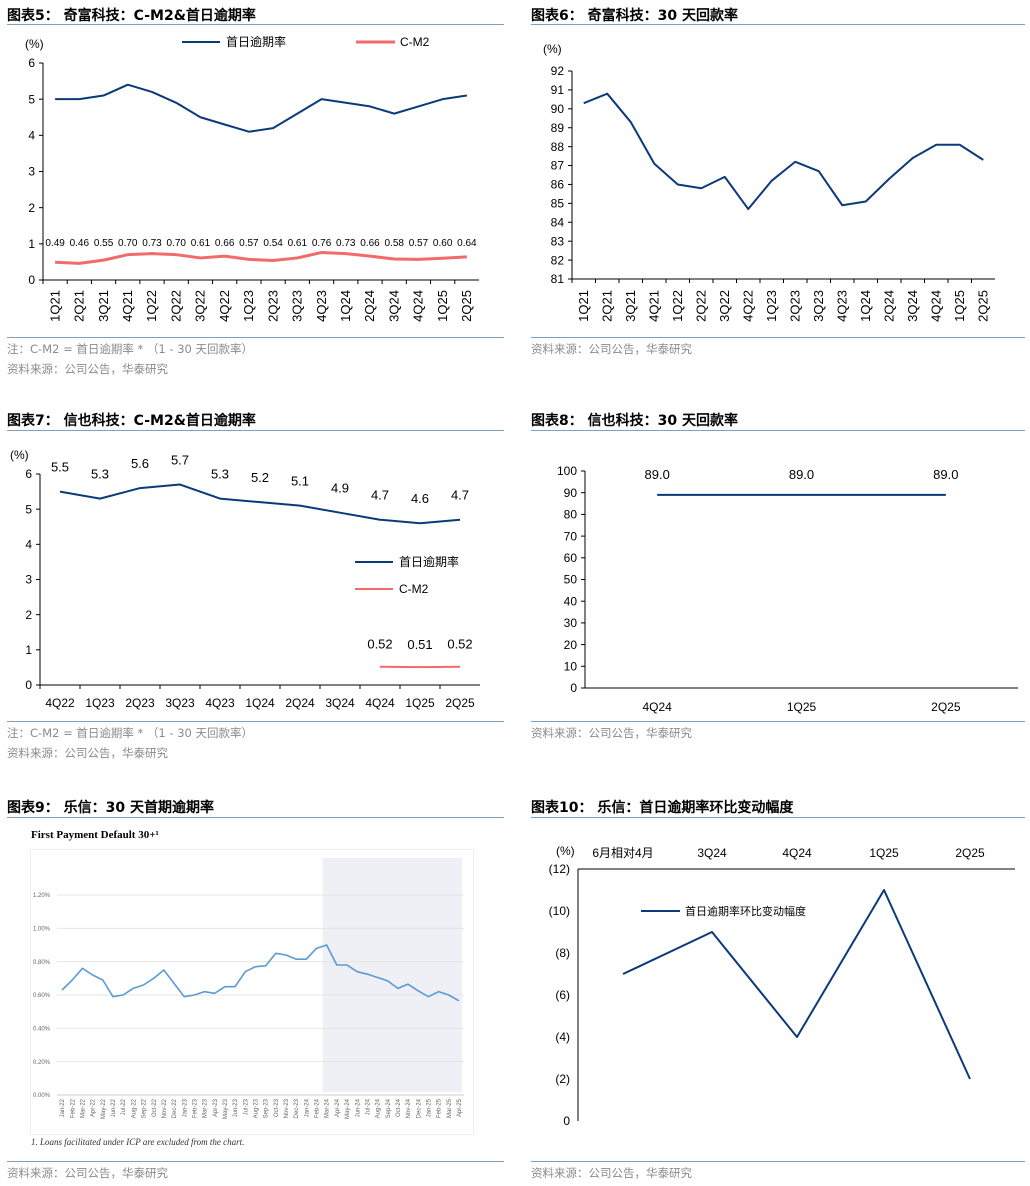 Image resolution: width=1030 pixels, height=1186 pixels. Describe the element at coordinates (558, 279) in the screenshot. I see `y-tick-label: 81` at that location.